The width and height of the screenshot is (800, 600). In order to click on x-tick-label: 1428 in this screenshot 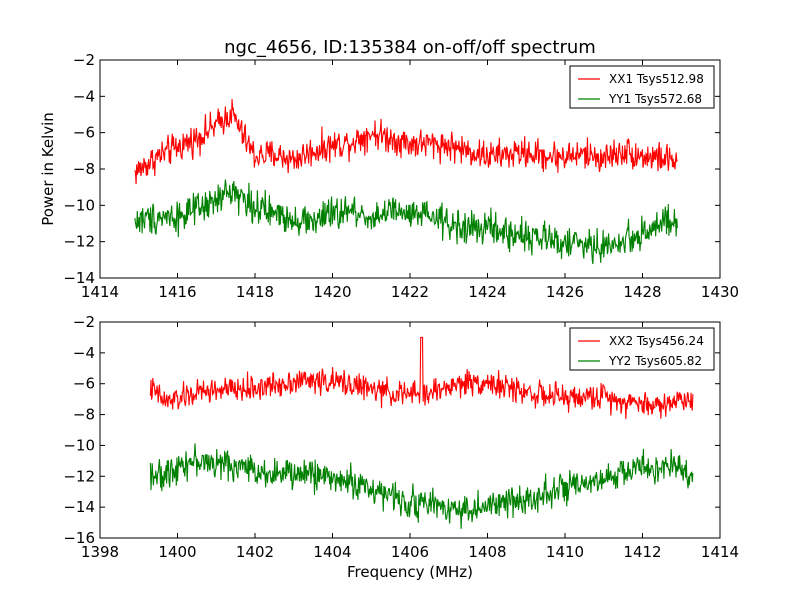, I will do `click(642, 292)`.